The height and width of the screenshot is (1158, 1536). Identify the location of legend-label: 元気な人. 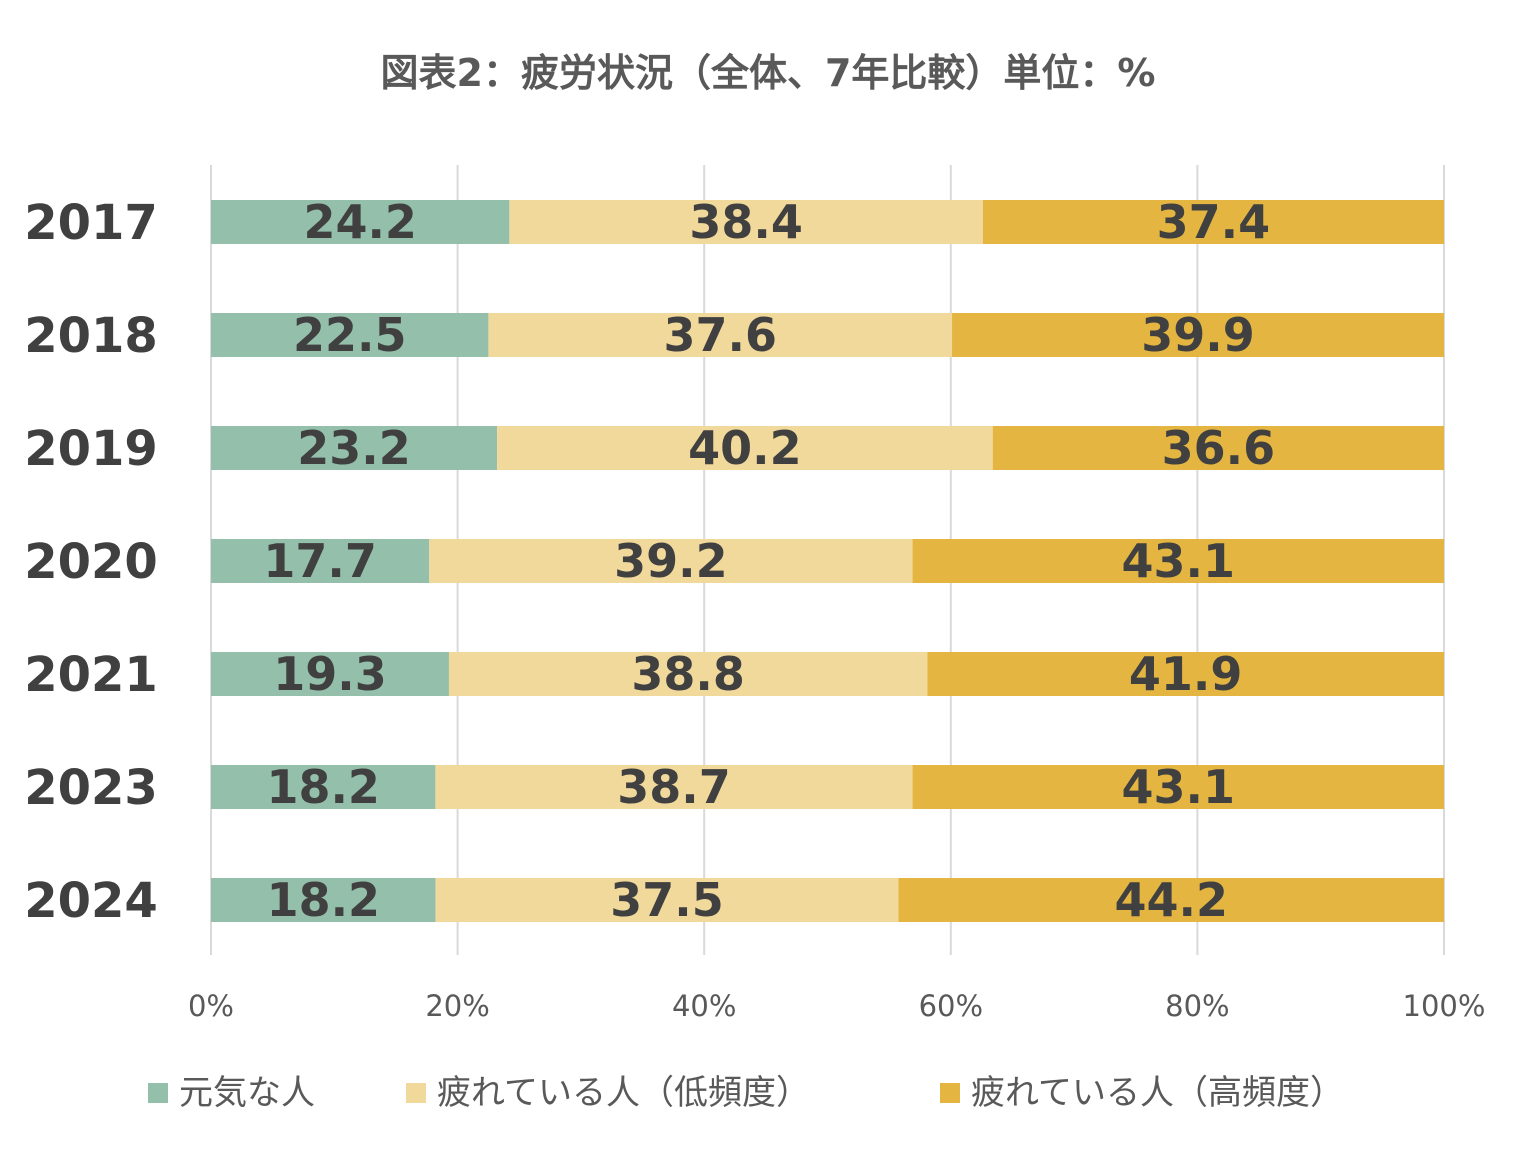
(247, 1093).